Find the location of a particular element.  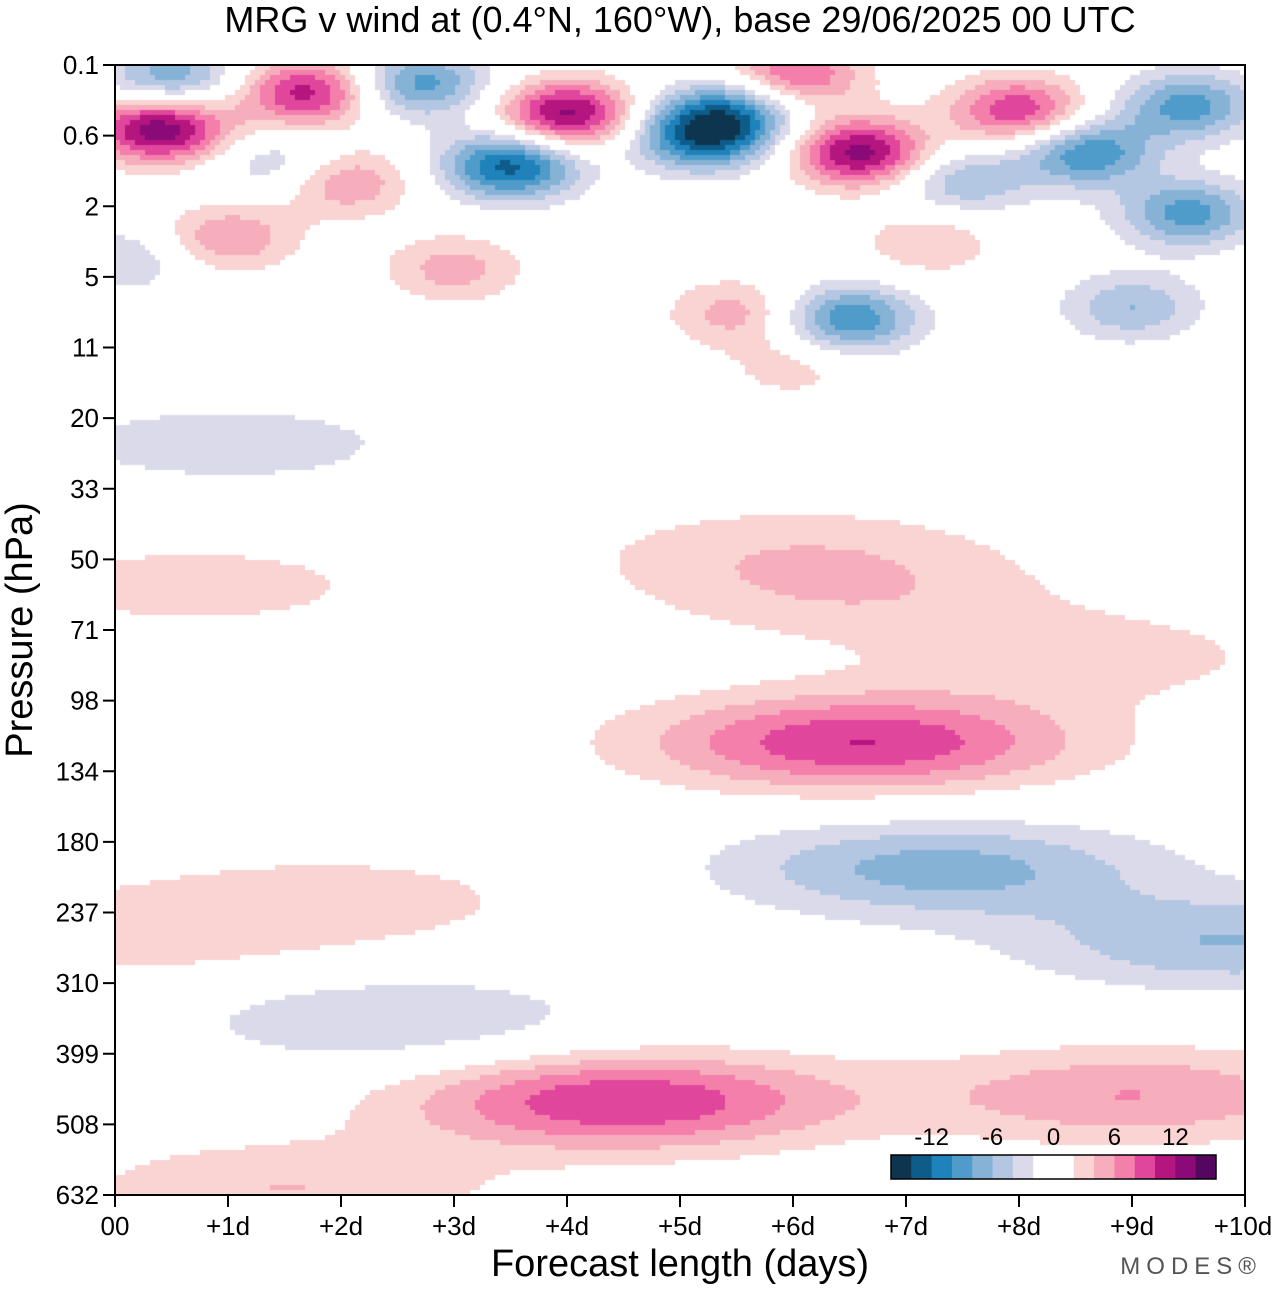

colorbar: -12 -6 0 6 12 is located at coordinates (1053, 1152).